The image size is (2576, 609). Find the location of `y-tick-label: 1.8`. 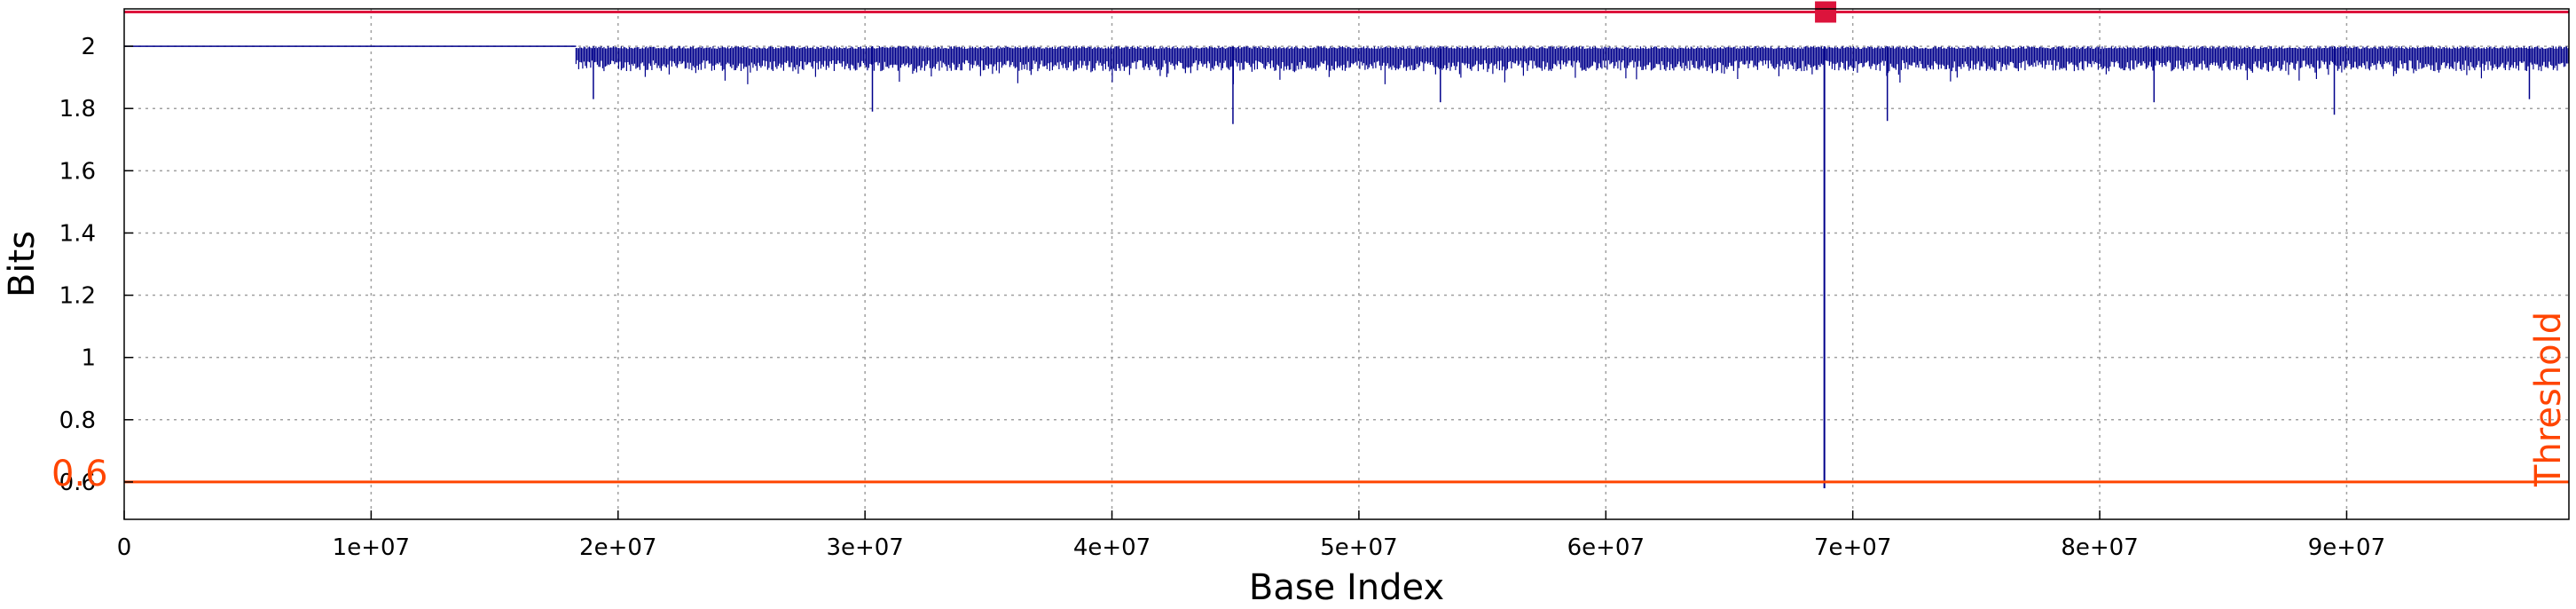

y-tick-label: 1.8 is located at coordinates (77, 109).